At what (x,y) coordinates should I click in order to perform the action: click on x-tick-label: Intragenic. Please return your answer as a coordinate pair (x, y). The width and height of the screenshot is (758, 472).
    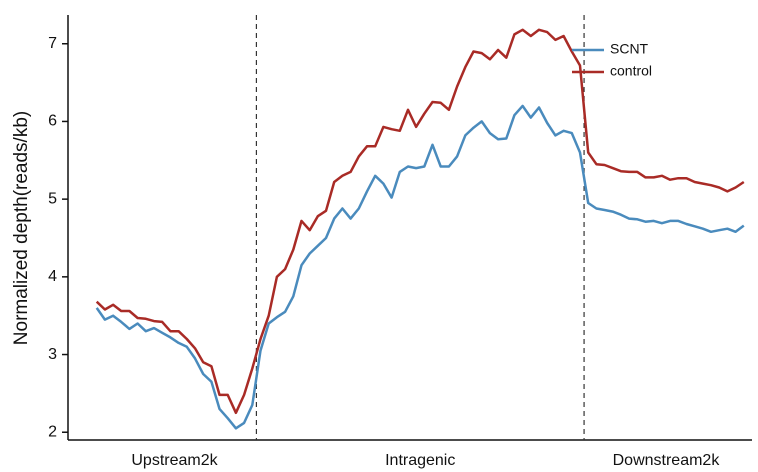
    Looking at the image, I should click on (420, 460).